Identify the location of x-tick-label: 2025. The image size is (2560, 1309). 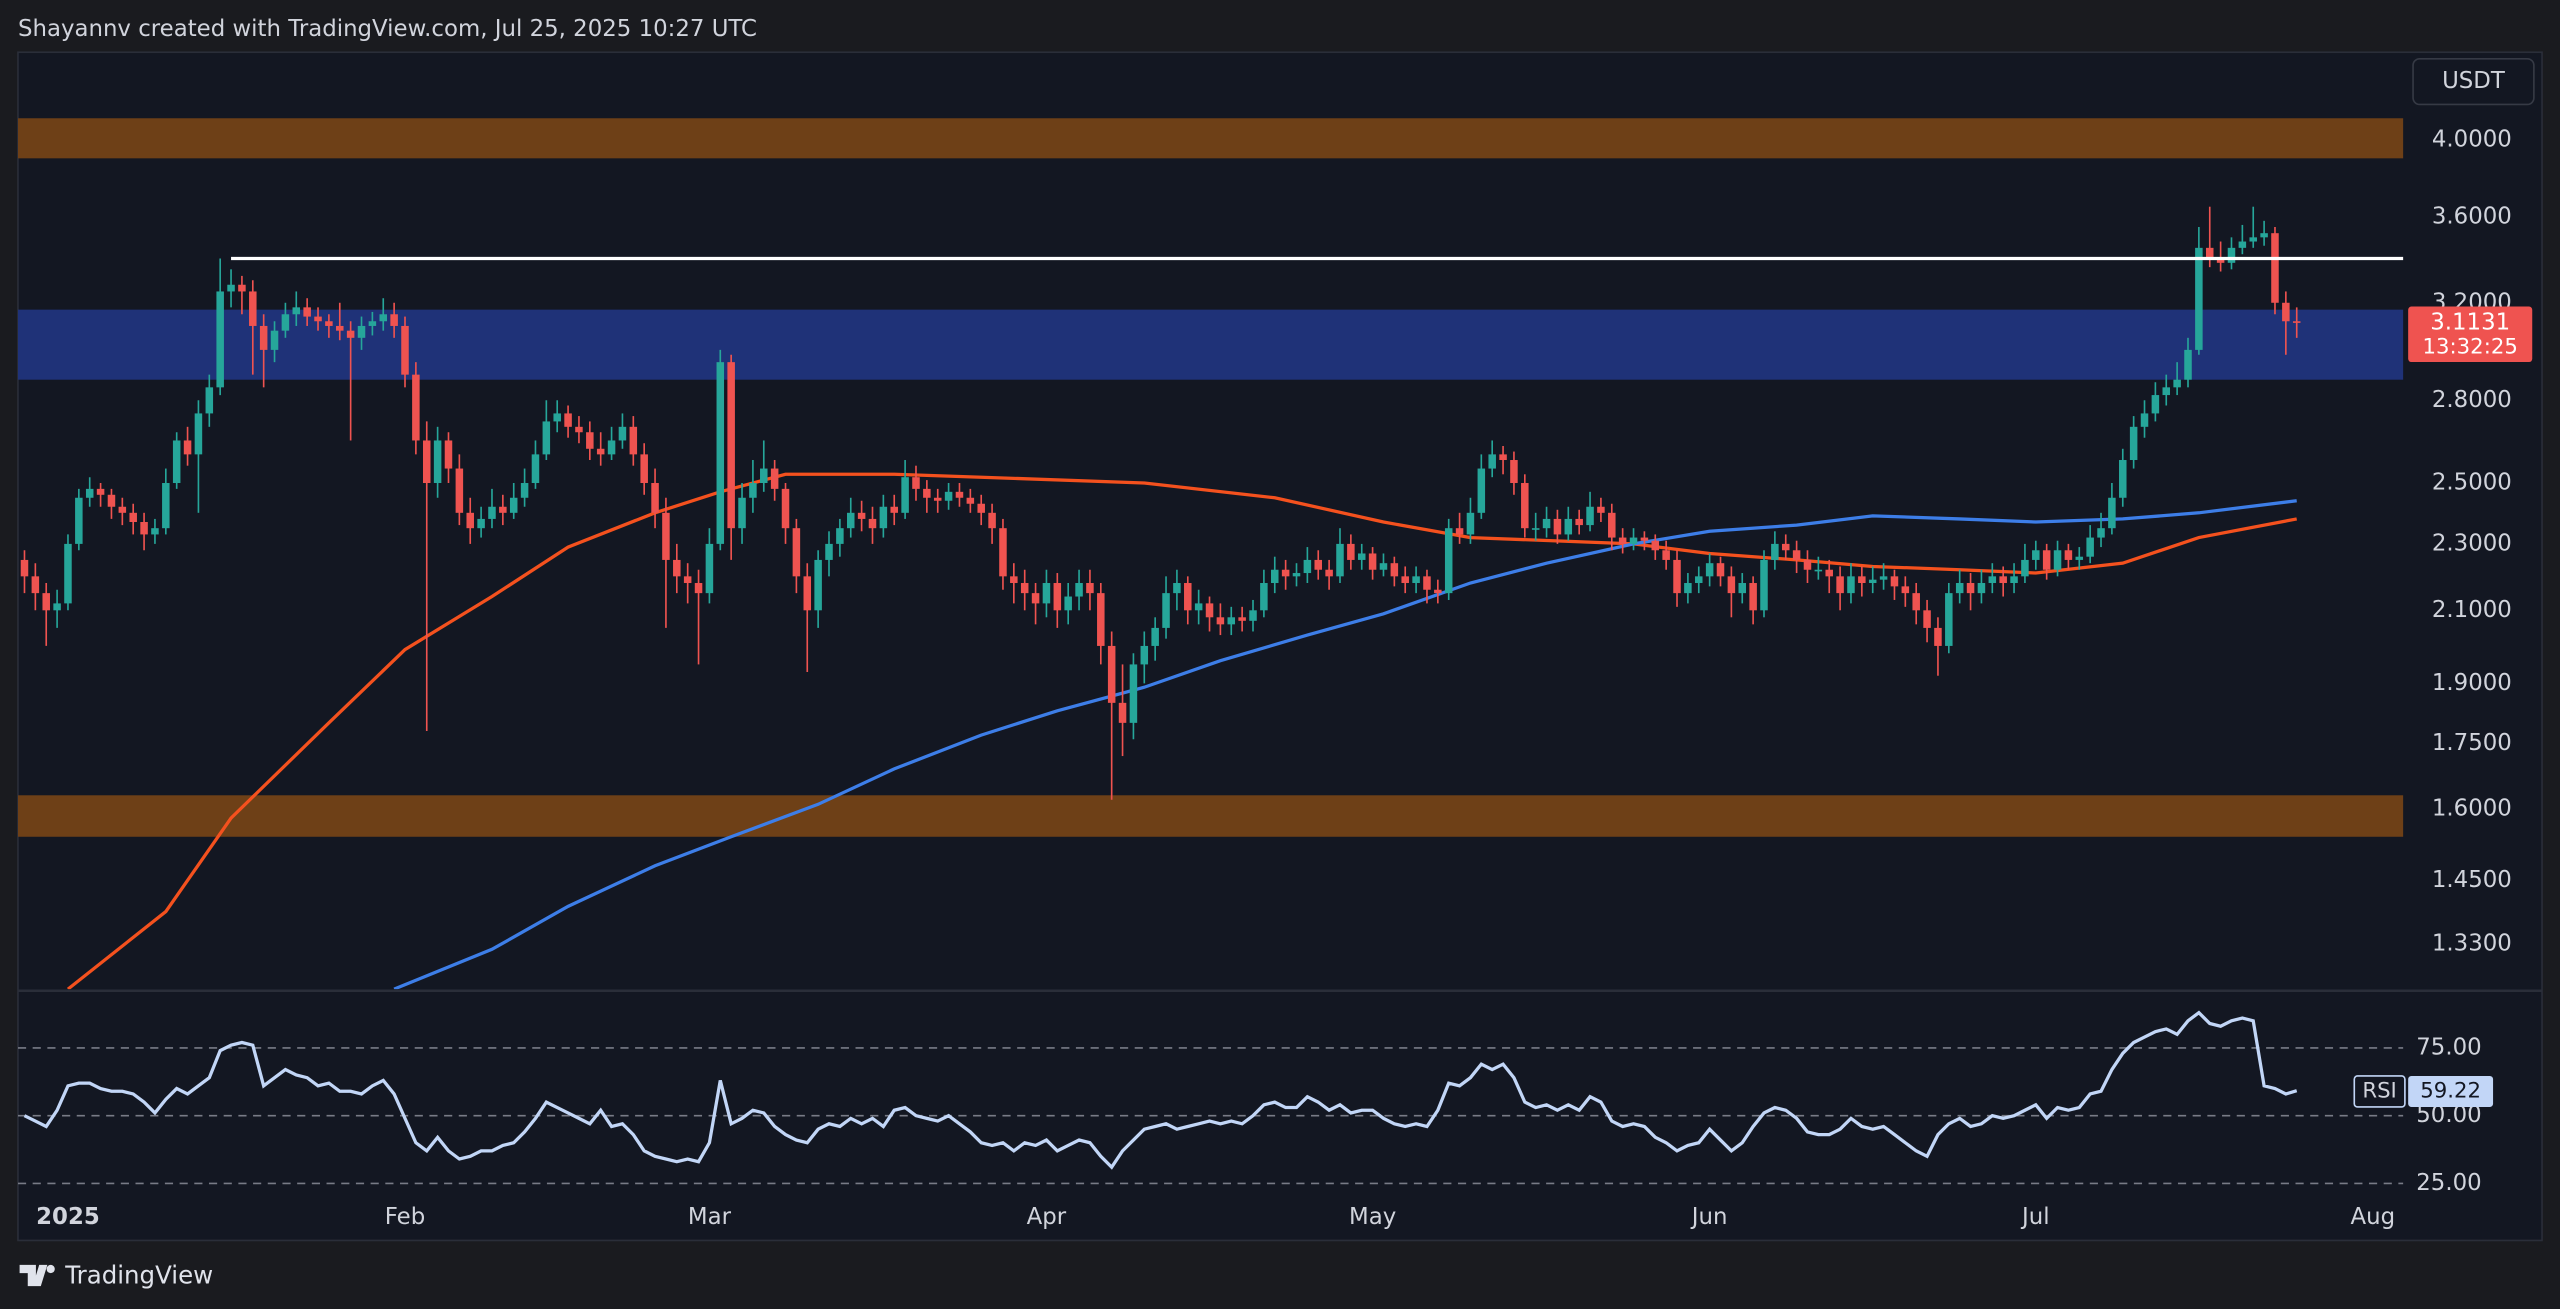
(68, 1217).